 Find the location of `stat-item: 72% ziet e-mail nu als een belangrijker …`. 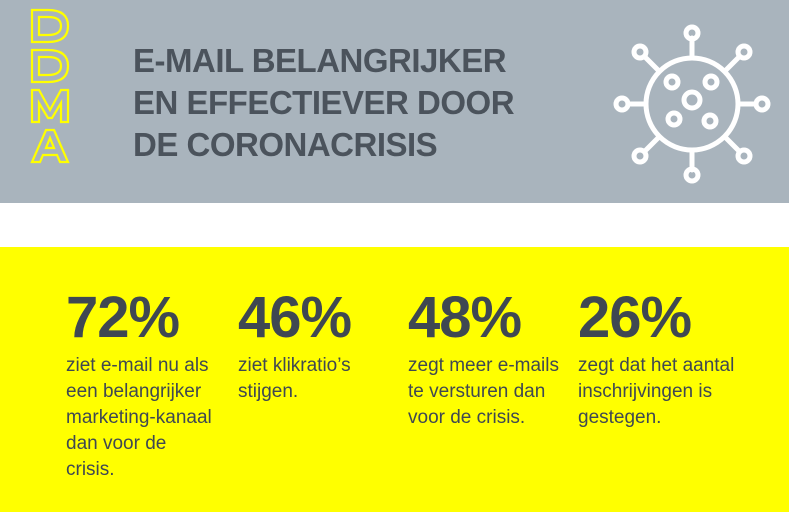

stat-item: 72% ziet e-mail nu als een belangrijker … is located at coordinates (141, 385).